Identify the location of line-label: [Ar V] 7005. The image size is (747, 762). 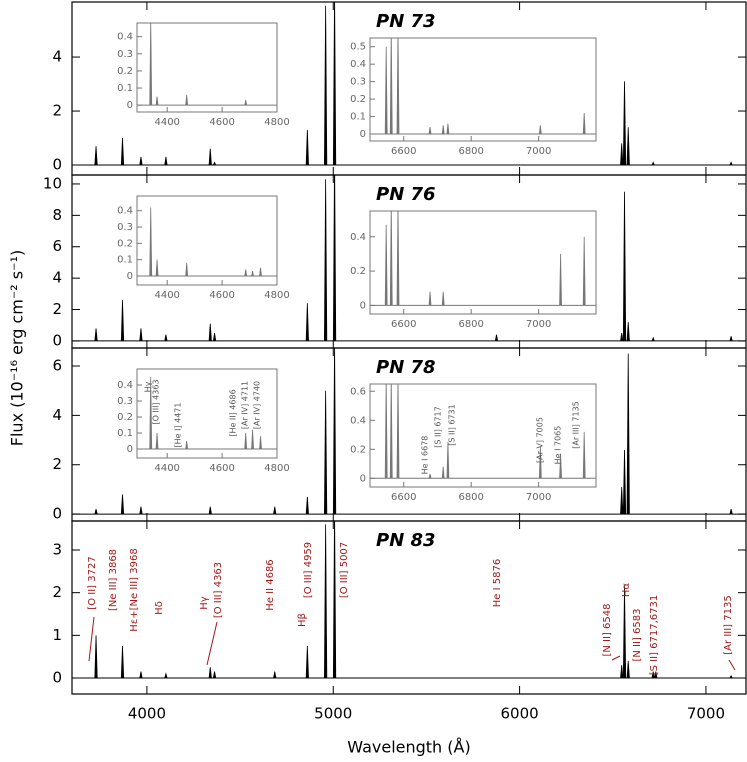
(540, 440).